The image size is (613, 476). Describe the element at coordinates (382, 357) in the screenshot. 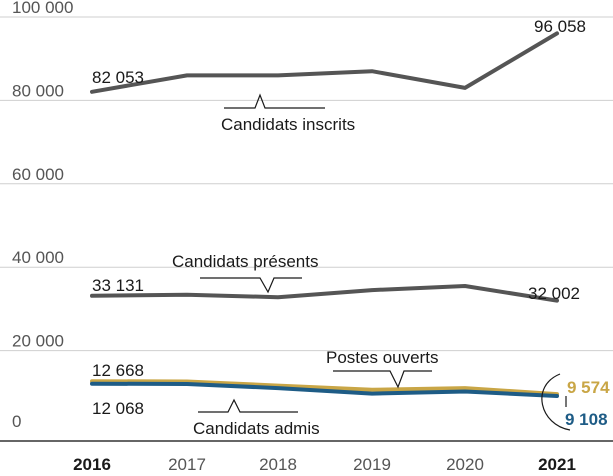

I see `series-label-postes: Postes ouverts` at that location.